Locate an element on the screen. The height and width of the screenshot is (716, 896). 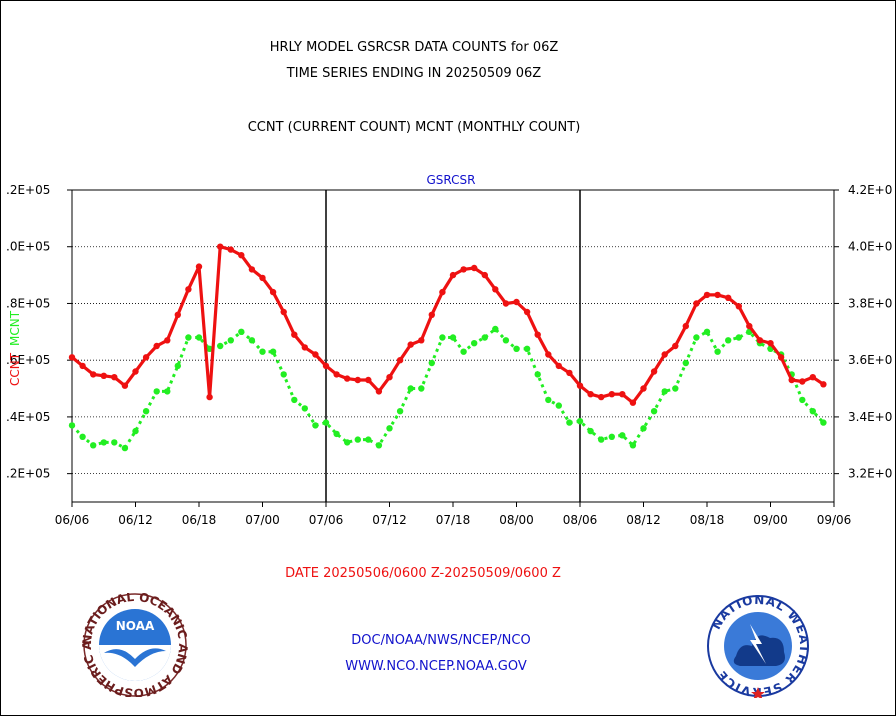
plot-title: GSRCSR is located at coordinates (451, 180).